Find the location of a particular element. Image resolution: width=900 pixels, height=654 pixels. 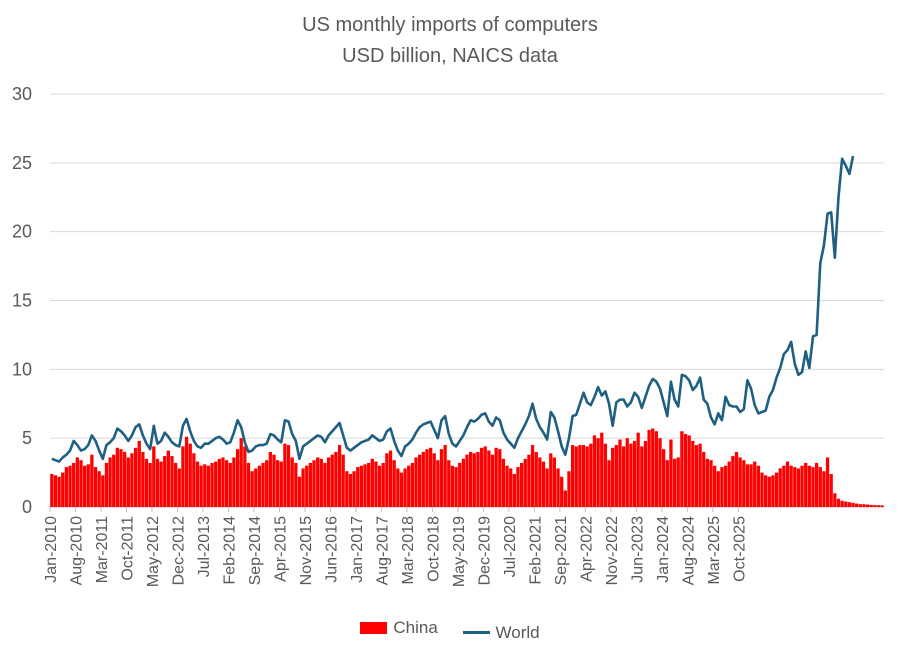

x-tick-label: Jan-2017 is located at coordinates (357, 549).